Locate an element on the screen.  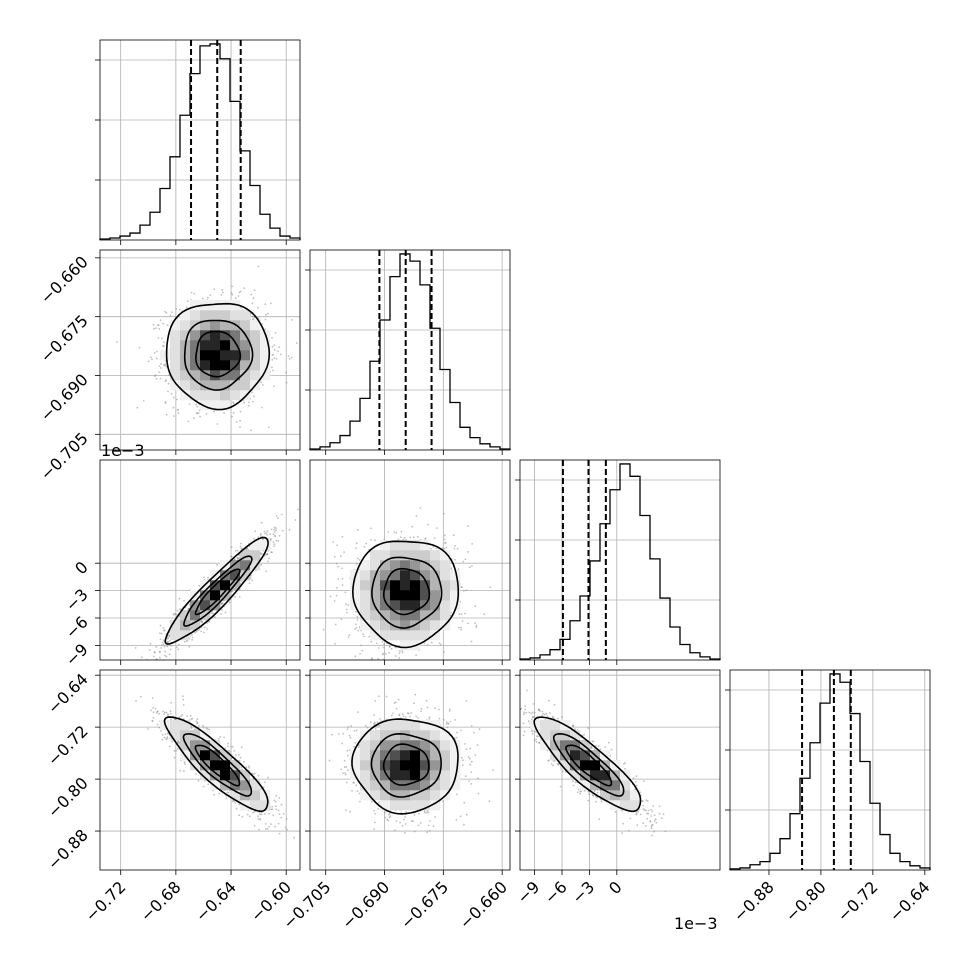
x-tick-label: −0.675 is located at coordinates (424, 904).